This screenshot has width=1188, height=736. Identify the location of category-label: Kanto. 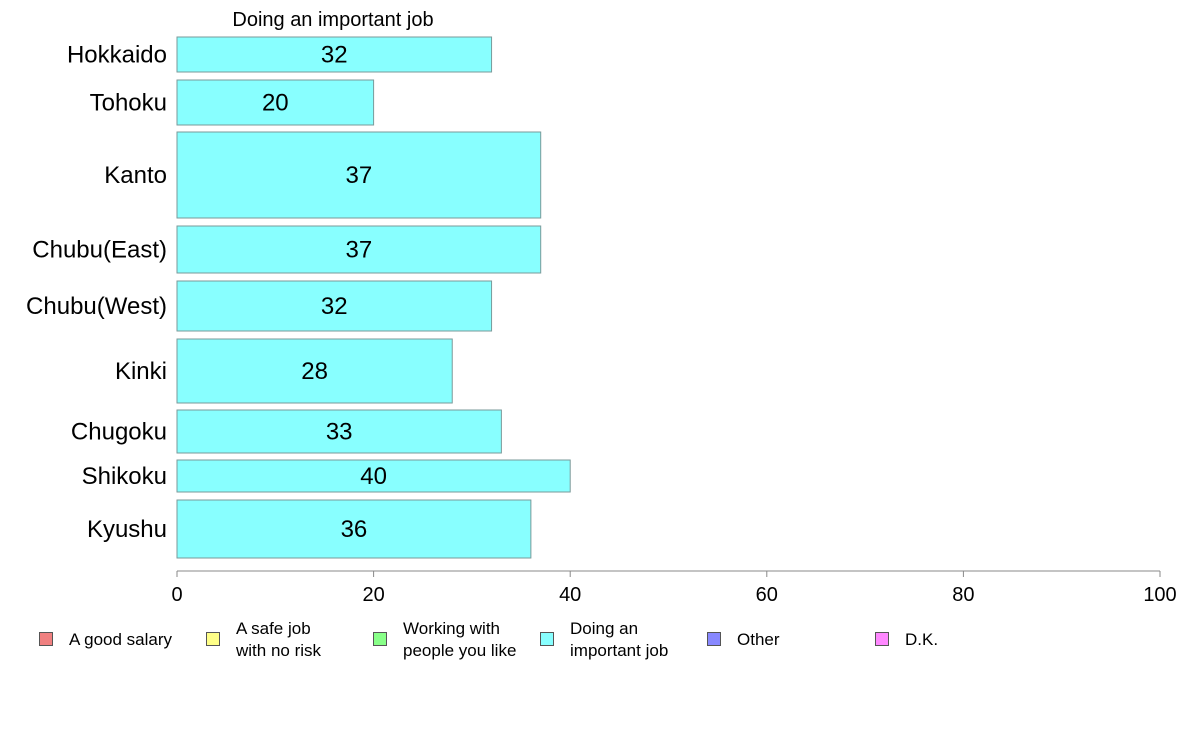
(135, 175).